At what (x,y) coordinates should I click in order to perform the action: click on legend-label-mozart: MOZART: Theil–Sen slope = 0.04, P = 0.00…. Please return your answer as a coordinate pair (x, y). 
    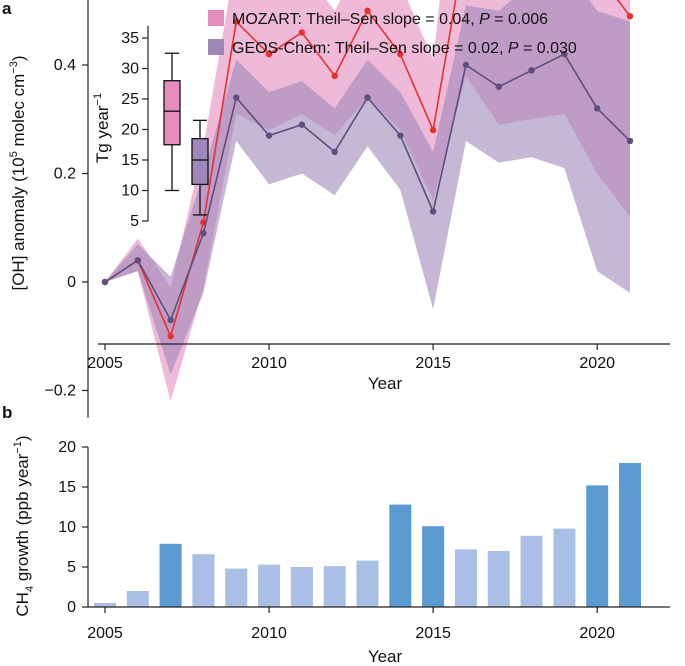
    Looking at the image, I should click on (390, 19).